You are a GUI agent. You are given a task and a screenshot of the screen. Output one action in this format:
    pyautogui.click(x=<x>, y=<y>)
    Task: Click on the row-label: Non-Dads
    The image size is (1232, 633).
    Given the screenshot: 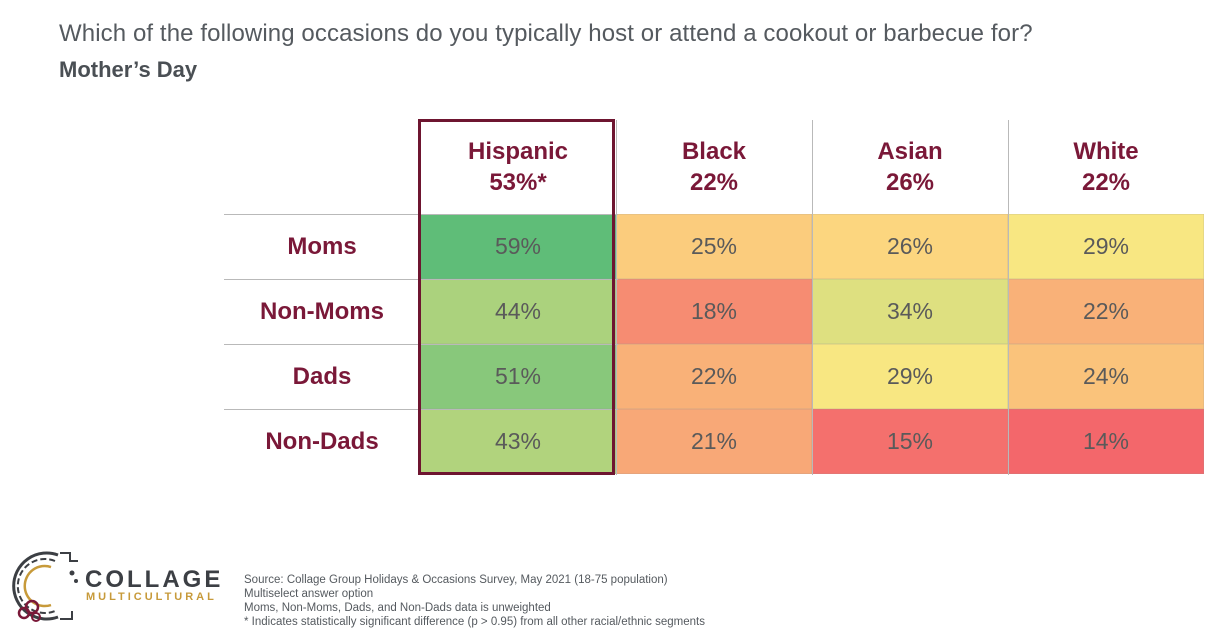 What is the action you would take?
    pyautogui.click(x=322, y=441)
    